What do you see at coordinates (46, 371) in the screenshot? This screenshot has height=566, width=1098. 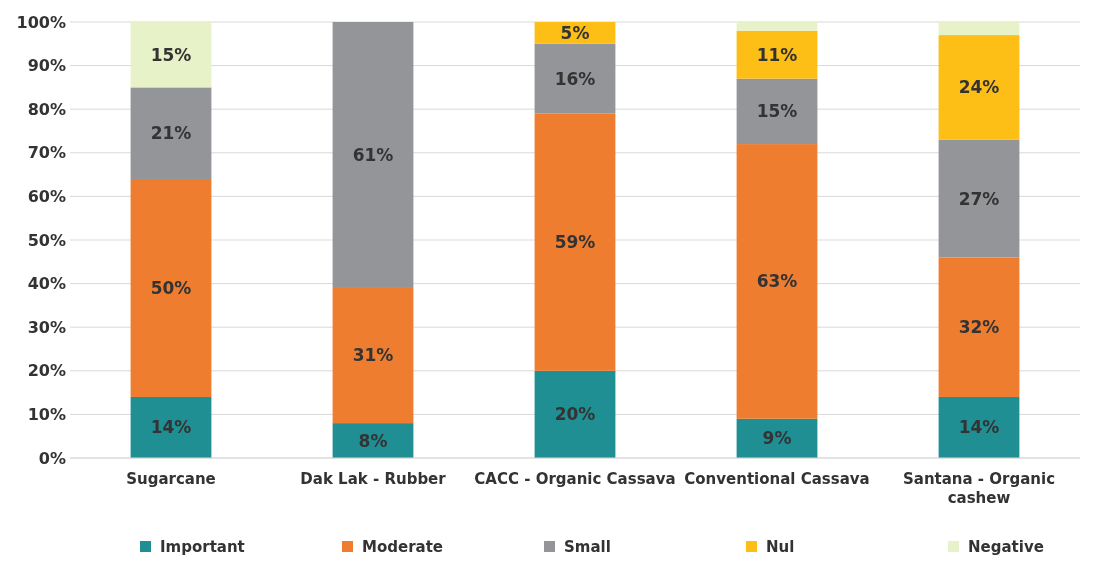 I see `y-tick-label: 20%` at bounding box center [46, 371].